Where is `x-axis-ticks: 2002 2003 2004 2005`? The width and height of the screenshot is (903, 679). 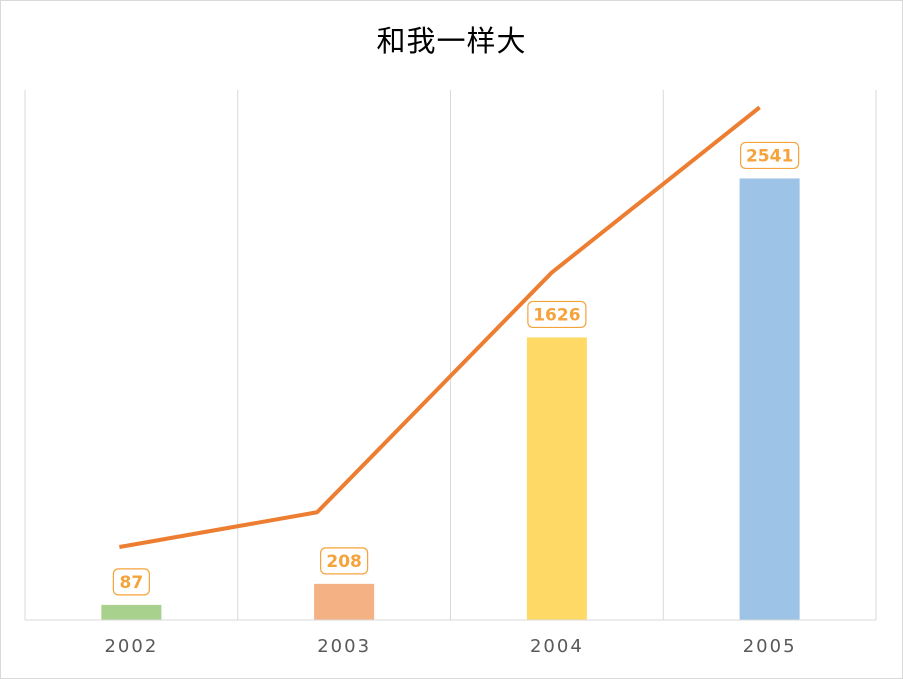
x-axis-ticks: 2002 2003 2004 2005 is located at coordinates (450, 646).